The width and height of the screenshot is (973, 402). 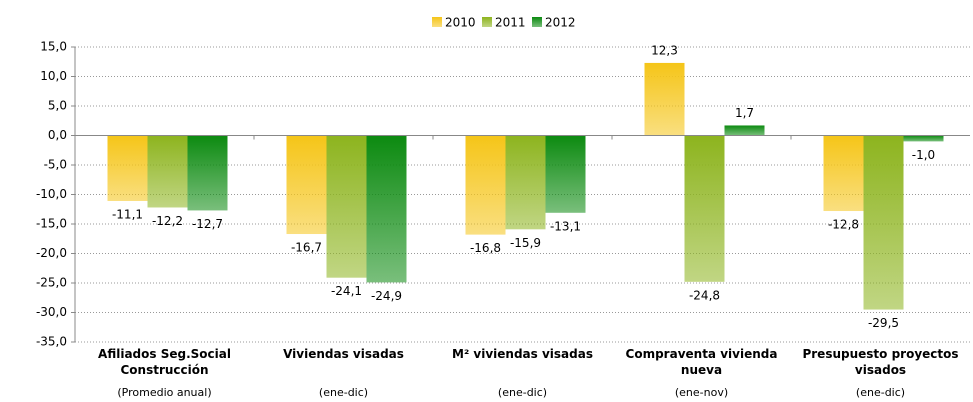 I want to click on value-label: -1,0, so click(x=923, y=155).